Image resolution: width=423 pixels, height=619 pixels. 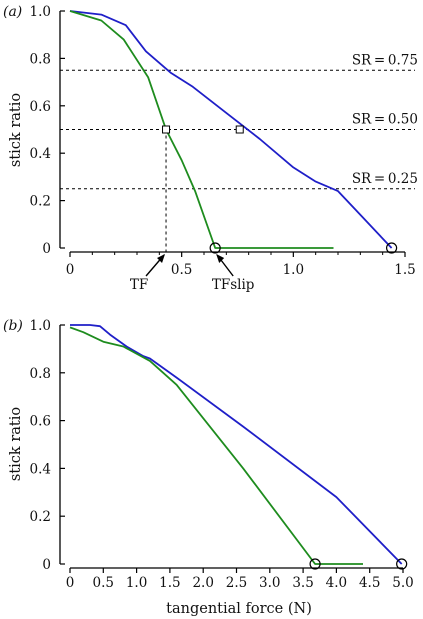 I want to click on panel-b-y-tick-label-1-0: 1.0, so click(x=40, y=326).